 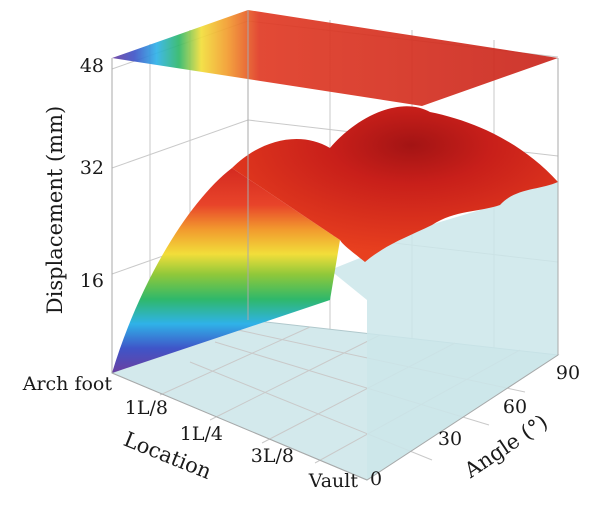 What do you see at coordinates (201, 434) in the screenshot?
I see `x-tick-1l4: 1L/4` at bounding box center [201, 434].